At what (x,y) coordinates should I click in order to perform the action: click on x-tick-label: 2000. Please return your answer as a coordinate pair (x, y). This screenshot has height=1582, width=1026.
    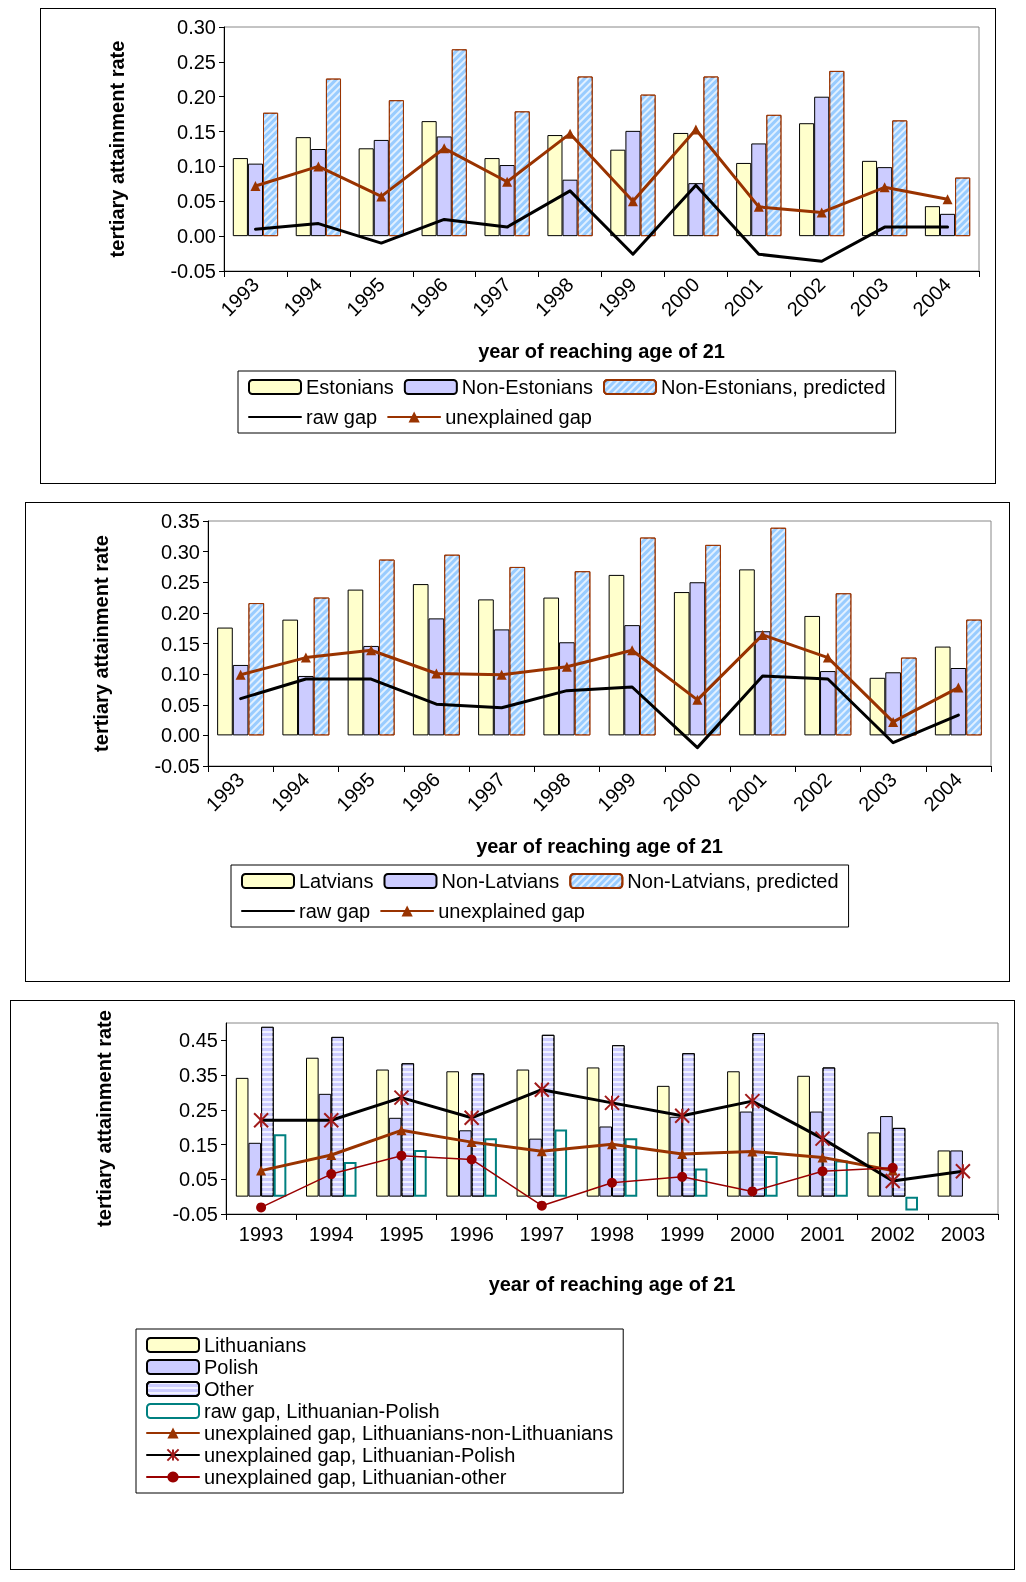
    Looking at the image, I should click on (752, 1234).